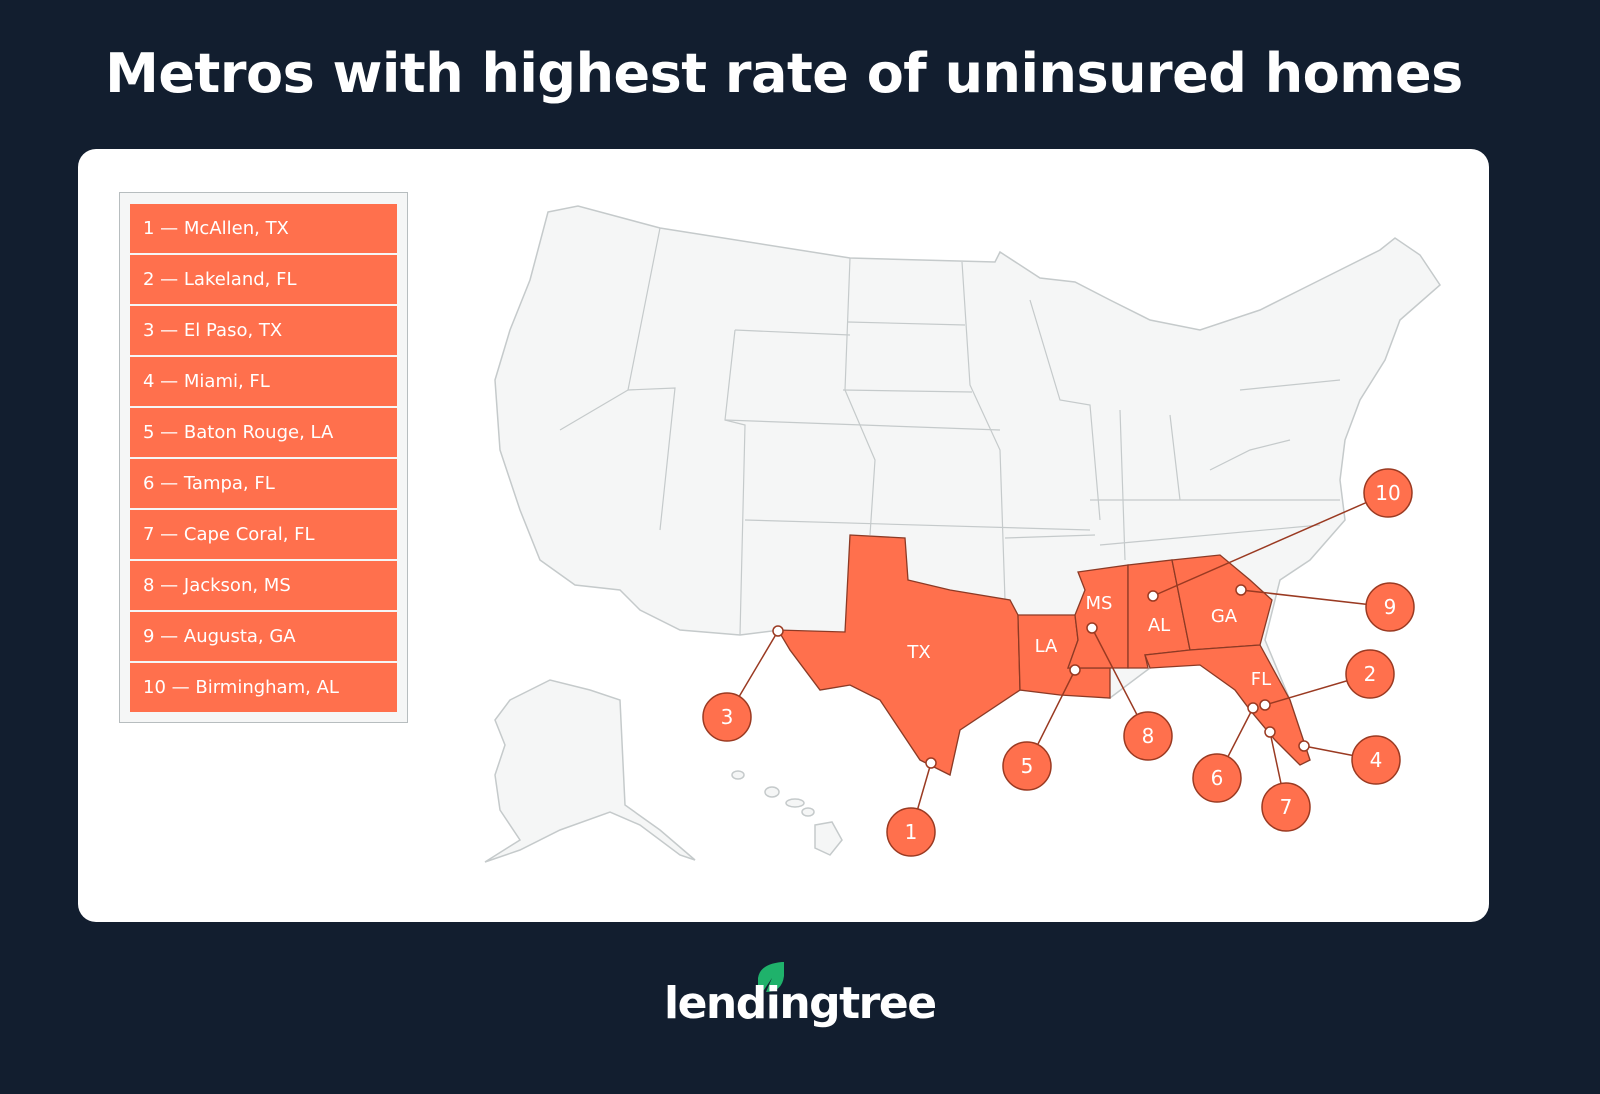 This screenshot has width=1600, height=1094. What do you see at coordinates (263, 432) in the screenshot?
I see `legend-item: 5 — Baton Rouge, LA` at bounding box center [263, 432].